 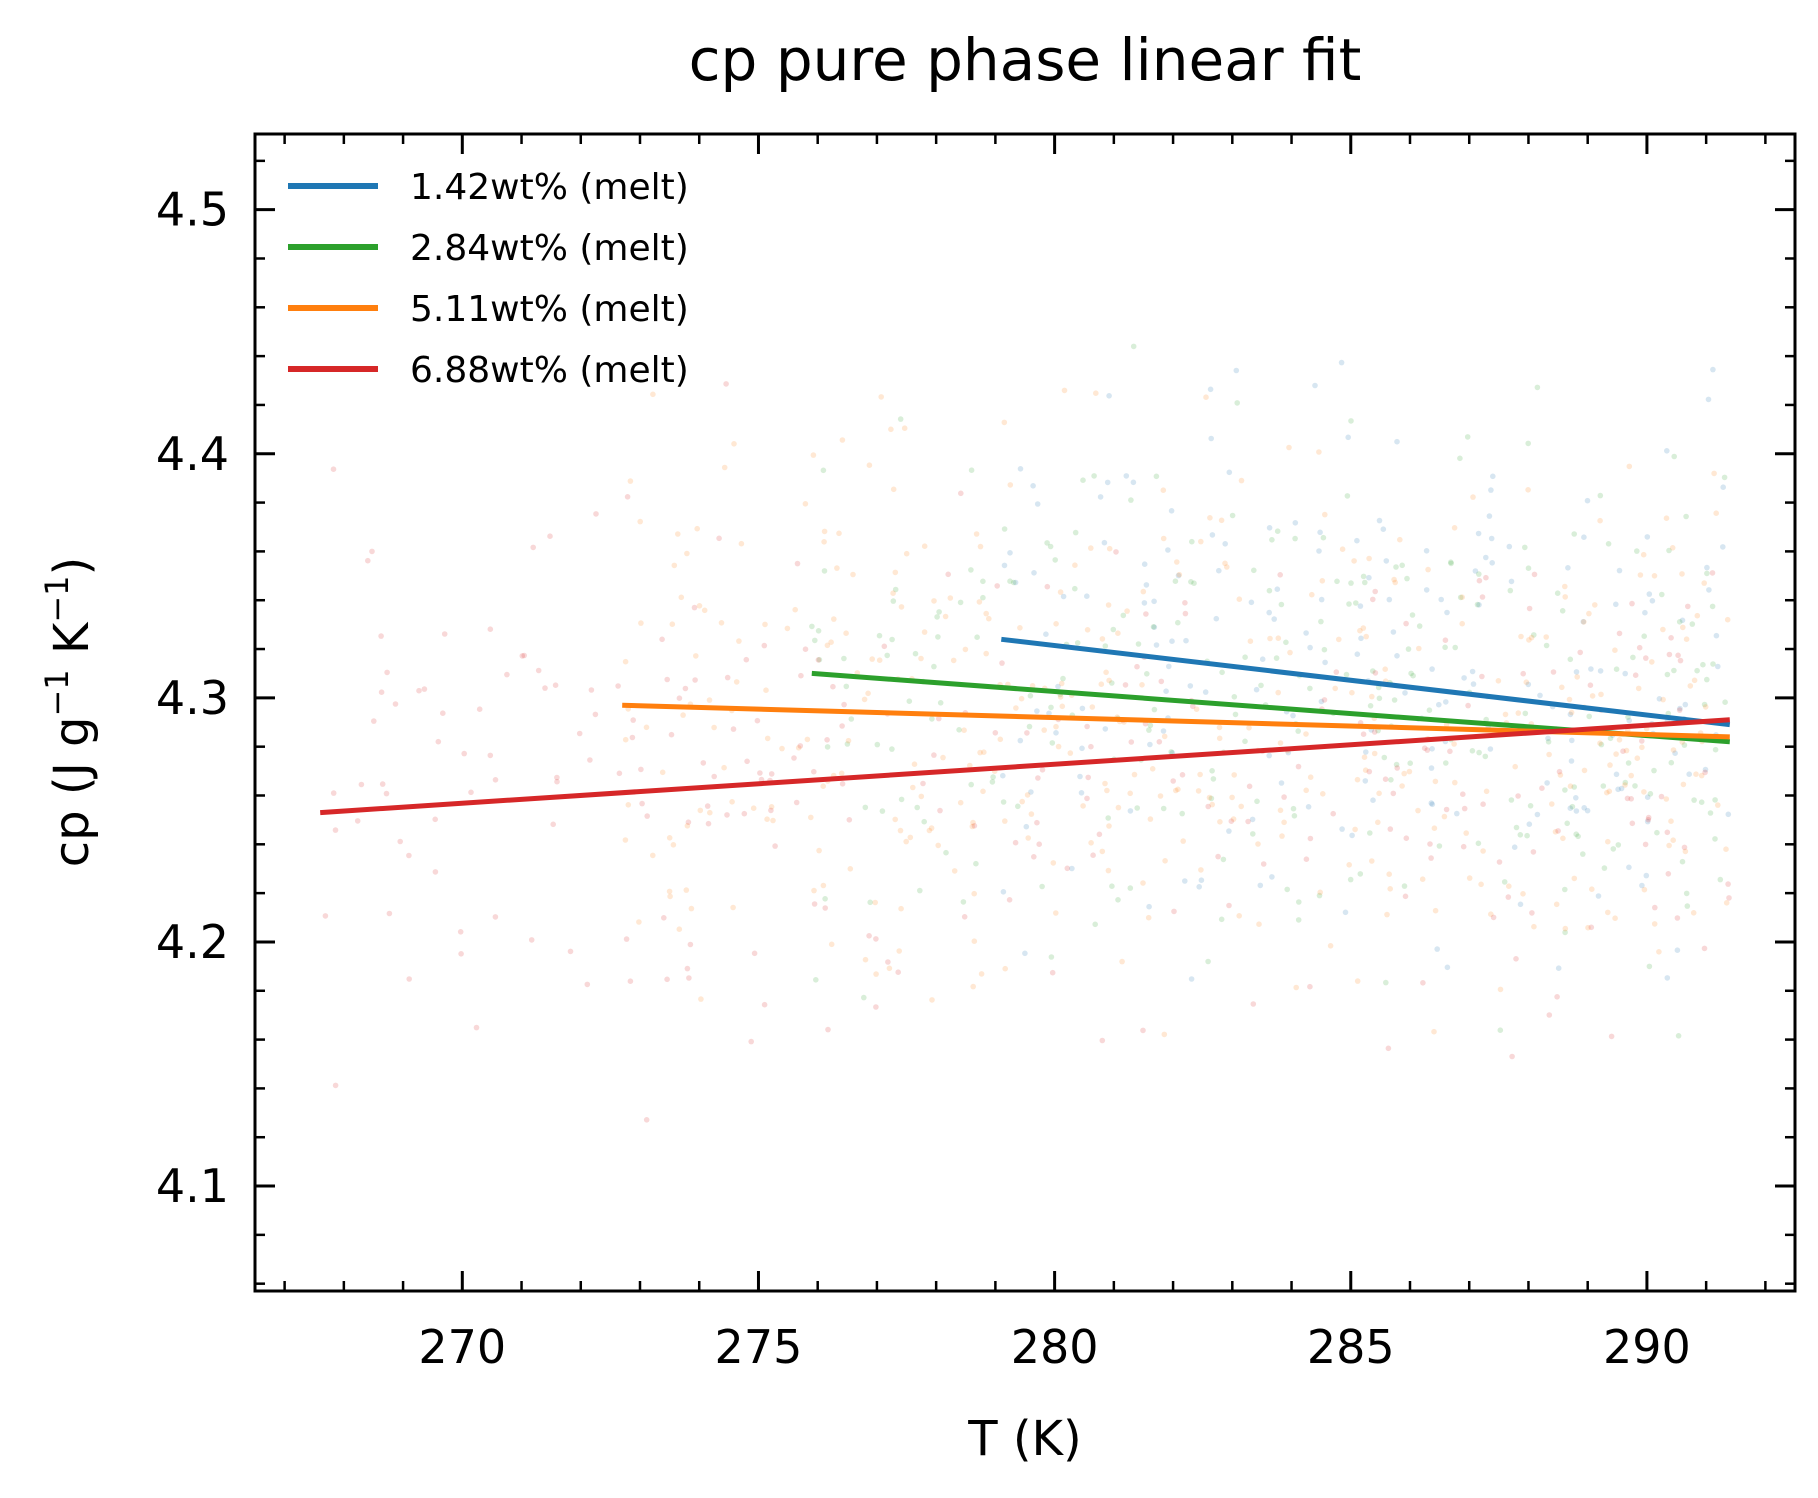 I want to click on y-tick-label: 4.3, so click(x=192, y=698).